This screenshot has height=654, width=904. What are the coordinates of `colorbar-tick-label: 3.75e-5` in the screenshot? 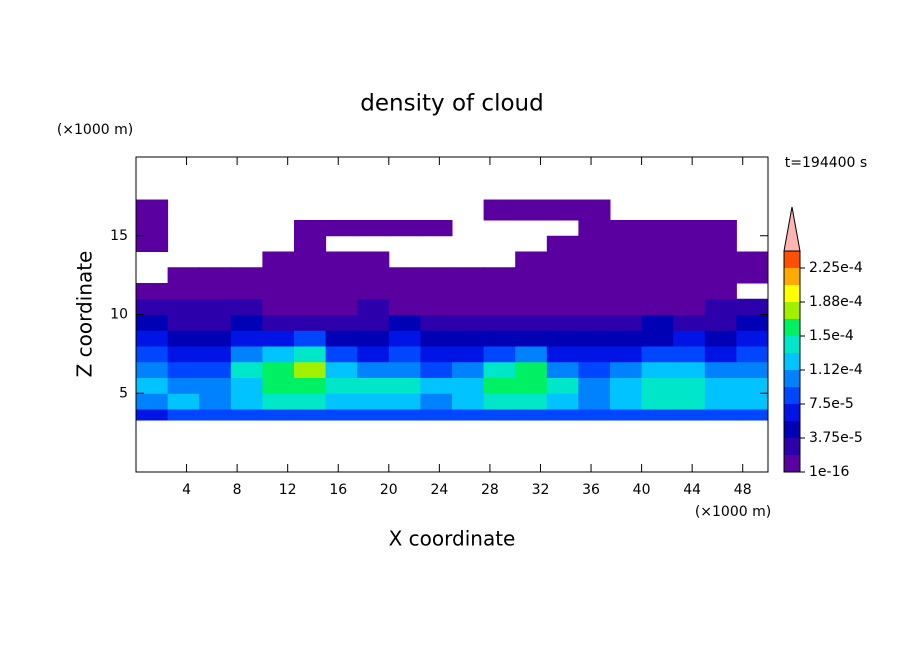 It's located at (836, 438).